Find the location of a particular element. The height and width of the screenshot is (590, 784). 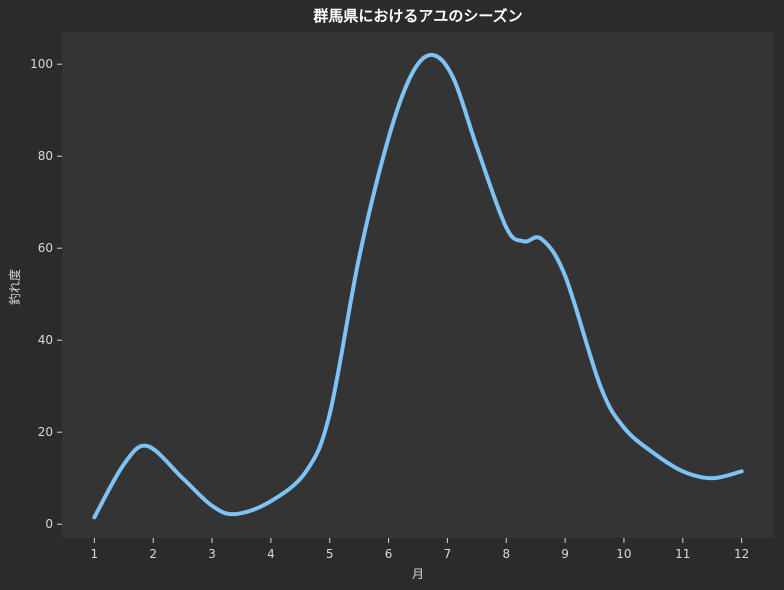

y-tick-label: 20 is located at coordinates (45, 432).